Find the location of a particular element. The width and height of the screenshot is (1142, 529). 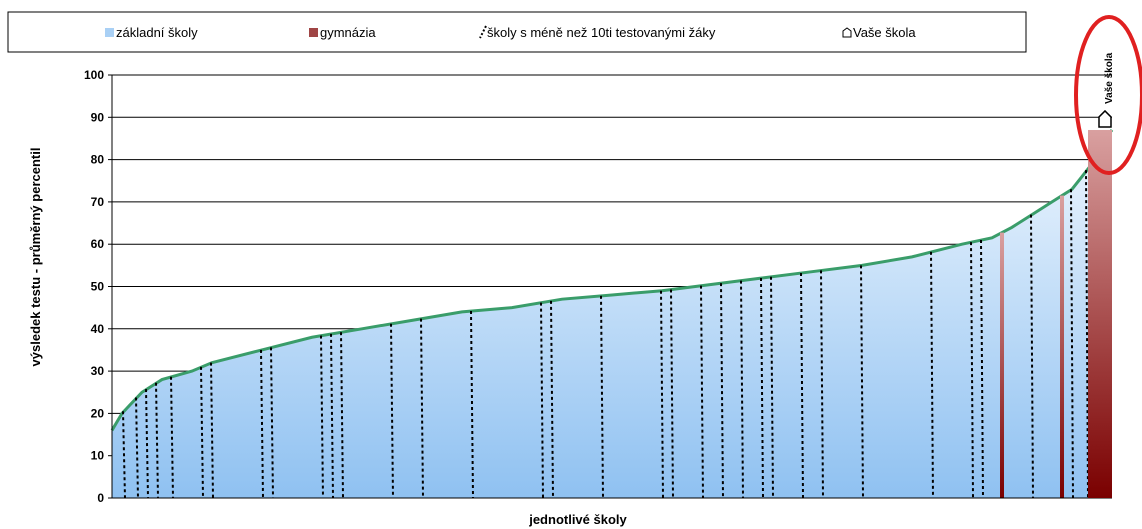

y-tick-label: 50 is located at coordinates (98, 287).